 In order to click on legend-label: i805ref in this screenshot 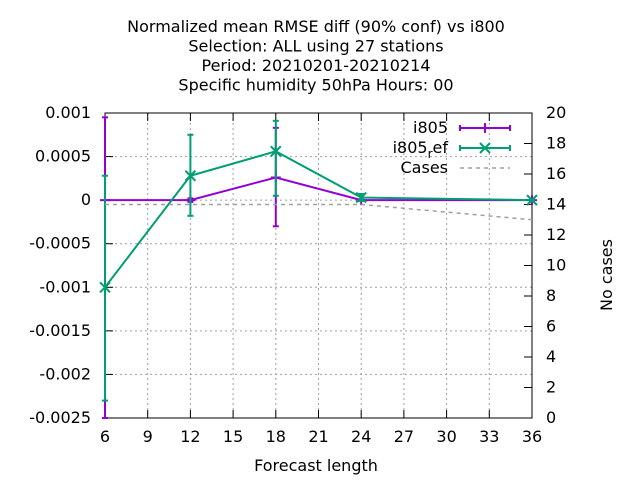, I will do `click(421, 149)`.